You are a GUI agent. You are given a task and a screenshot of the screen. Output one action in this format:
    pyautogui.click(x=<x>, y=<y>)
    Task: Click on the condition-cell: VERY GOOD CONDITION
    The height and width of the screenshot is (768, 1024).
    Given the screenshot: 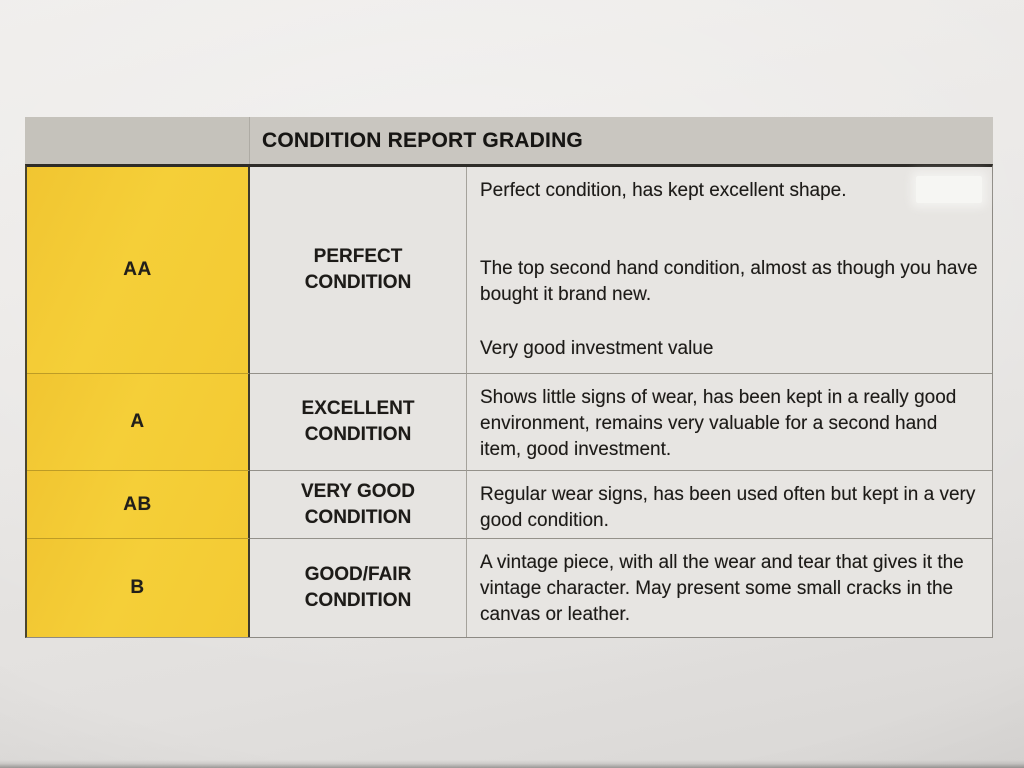 What is the action you would take?
    pyautogui.click(x=358, y=504)
    